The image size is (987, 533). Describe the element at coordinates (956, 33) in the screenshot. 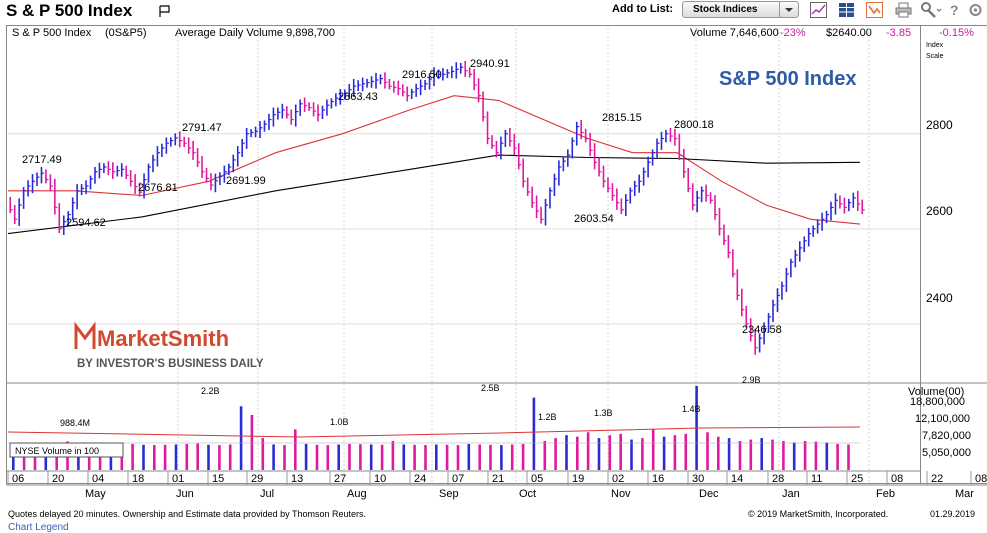

I see `info-change-pct: -0.15%` at that location.